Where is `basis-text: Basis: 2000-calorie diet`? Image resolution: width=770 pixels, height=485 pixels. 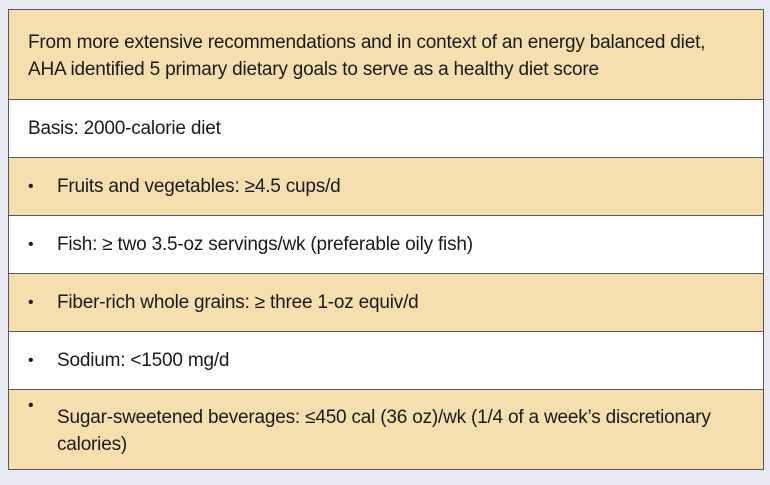
basis-text: Basis: 2000-calorie diet is located at coordinates (124, 128).